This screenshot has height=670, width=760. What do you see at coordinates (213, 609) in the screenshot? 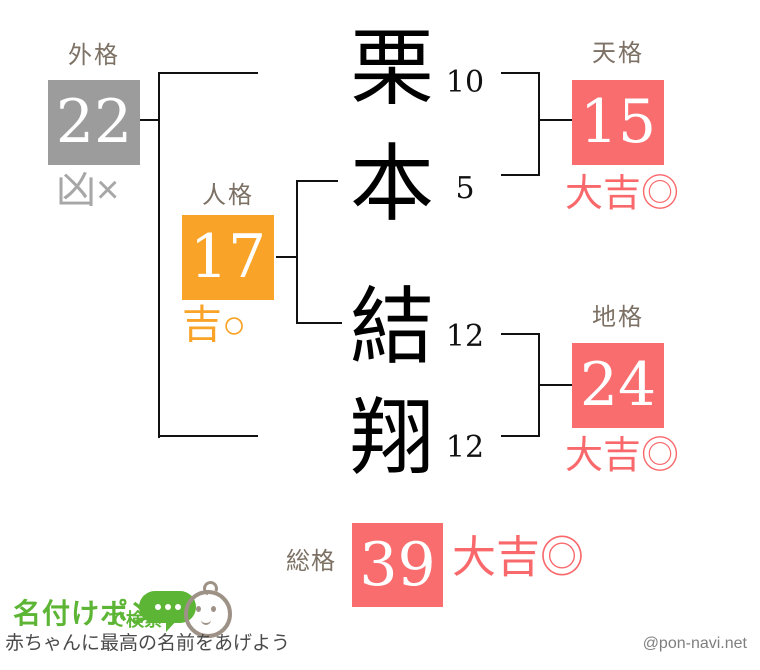
I see `baby-eye-right` at bounding box center [213, 609].